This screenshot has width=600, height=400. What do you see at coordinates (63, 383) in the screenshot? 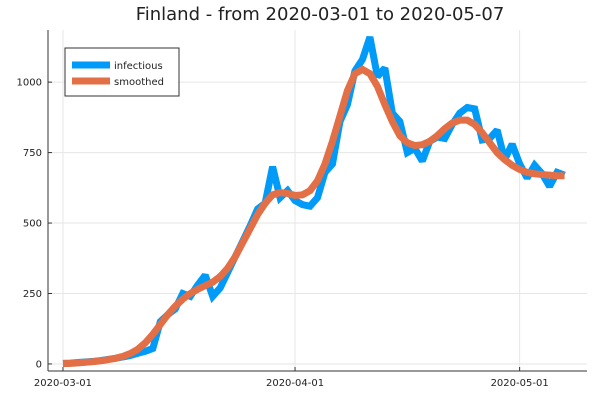
I see `x-tick-label: 2020-03-01` at bounding box center [63, 383].